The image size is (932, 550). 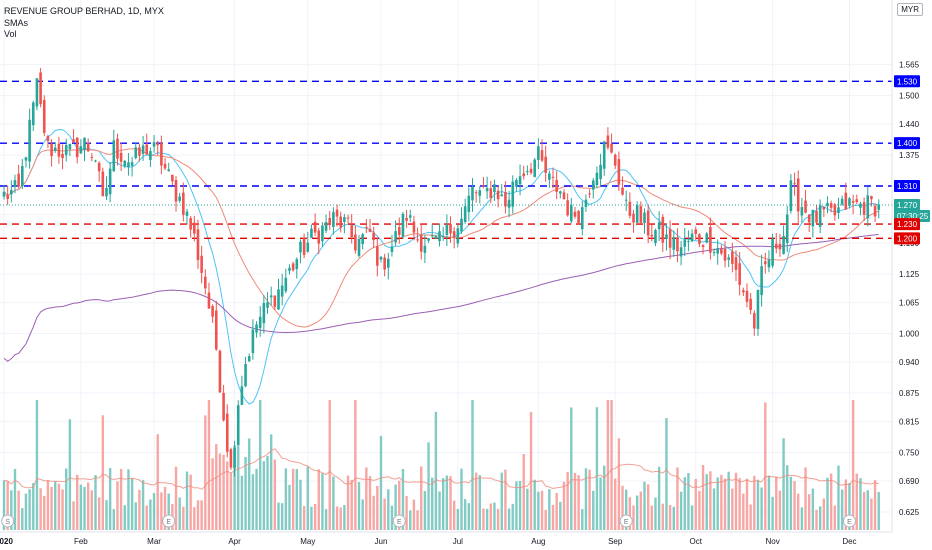 I want to click on chart-title: REVENUE GROUP BERHAD, 1D, MYX, so click(x=84, y=11).